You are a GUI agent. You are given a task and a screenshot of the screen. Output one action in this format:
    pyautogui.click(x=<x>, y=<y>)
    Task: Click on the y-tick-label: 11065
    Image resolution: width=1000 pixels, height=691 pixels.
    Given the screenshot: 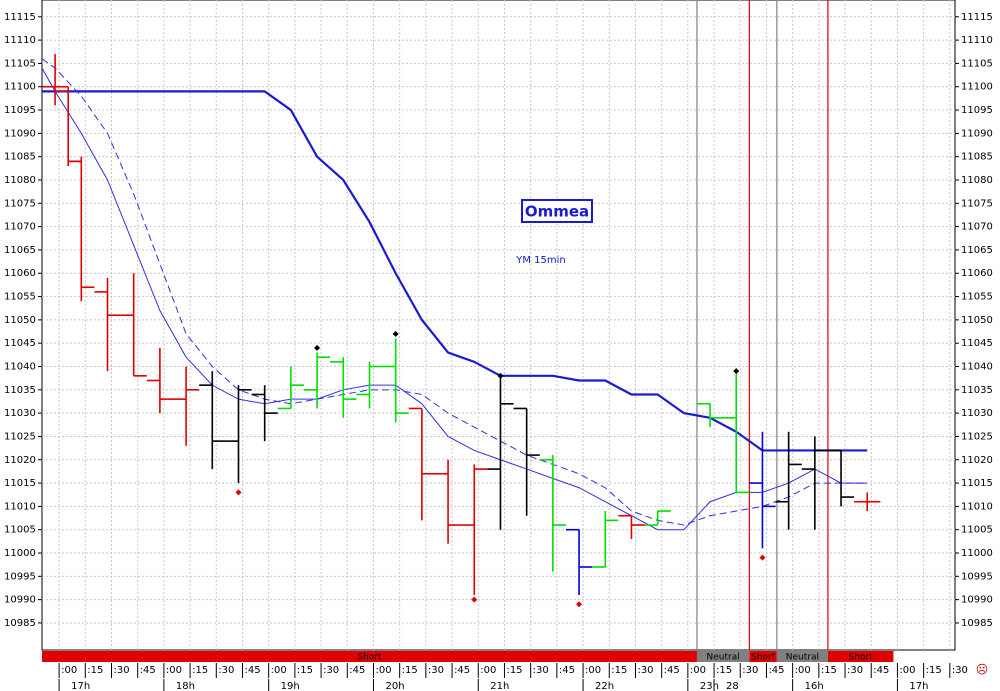 What is the action you would take?
    pyautogui.click(x=20, y=250)
    